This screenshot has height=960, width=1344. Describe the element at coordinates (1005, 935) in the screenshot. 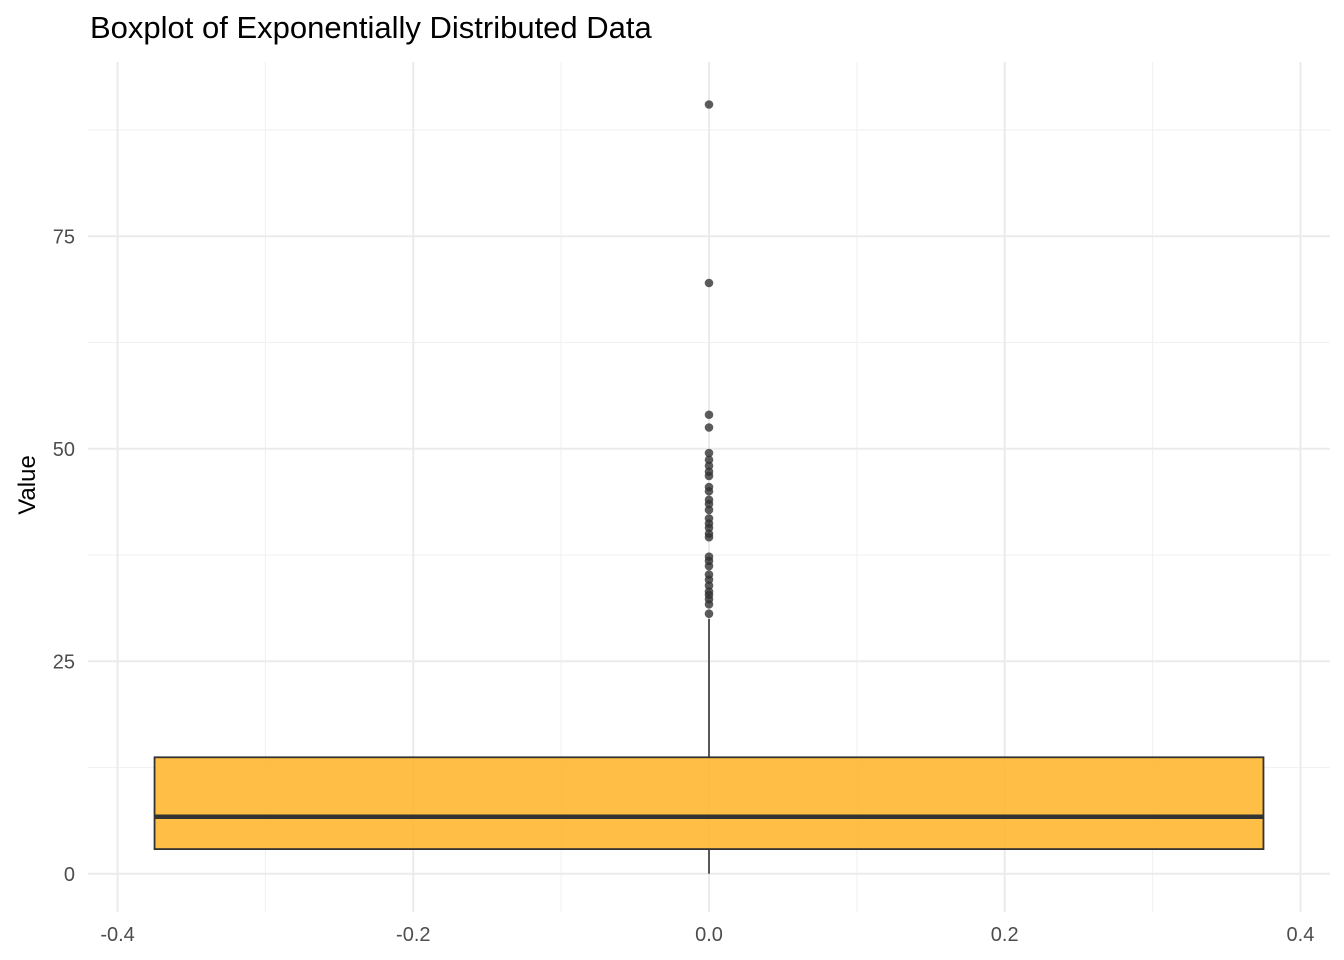

I see `x-tick-label: 0.2` at that location.